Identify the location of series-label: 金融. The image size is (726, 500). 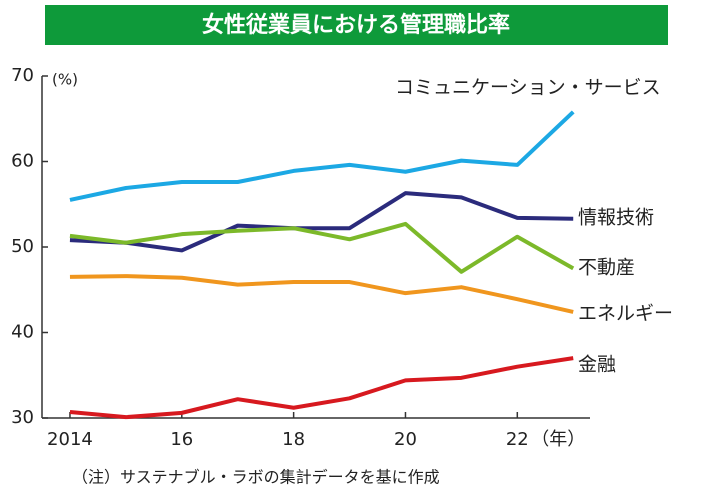
(597, 365).